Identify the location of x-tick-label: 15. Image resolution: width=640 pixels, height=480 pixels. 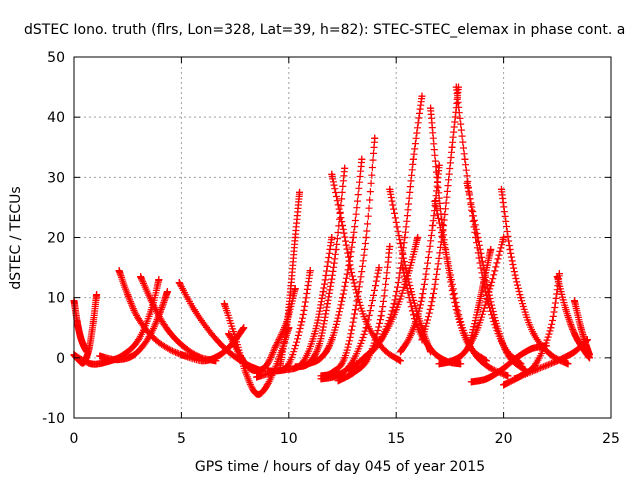
(396, 439).